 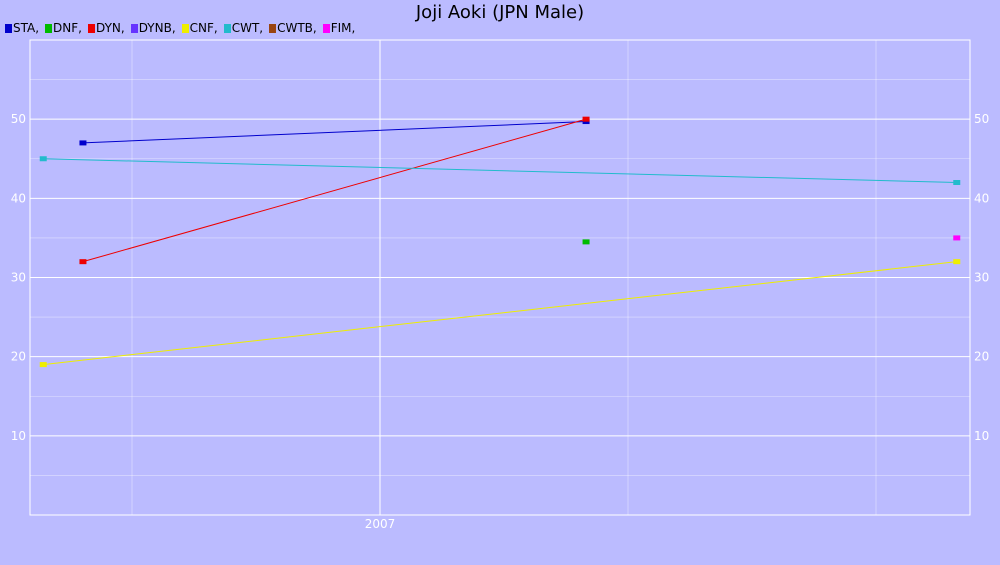 What do you see at coordinates (981, 198) in the screenshot?
I see `y-tick-label-right: 40` at bounding box center [981, 198].